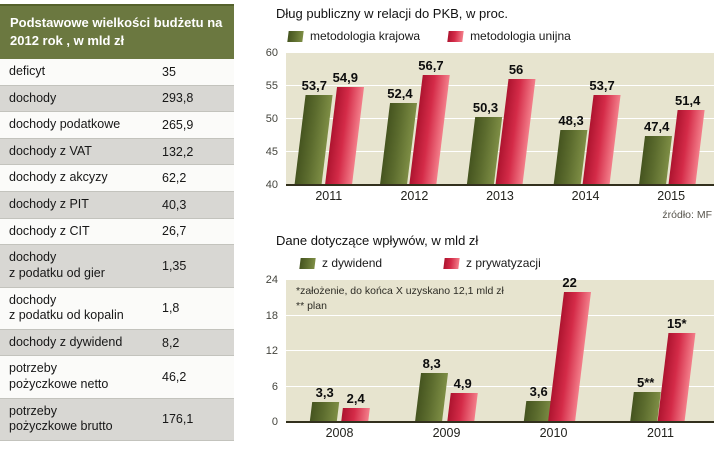 The height and width of the screenshot is (466, 720). I want to click on bar-group-2009: 8,3 4,9, so click(446, 351).